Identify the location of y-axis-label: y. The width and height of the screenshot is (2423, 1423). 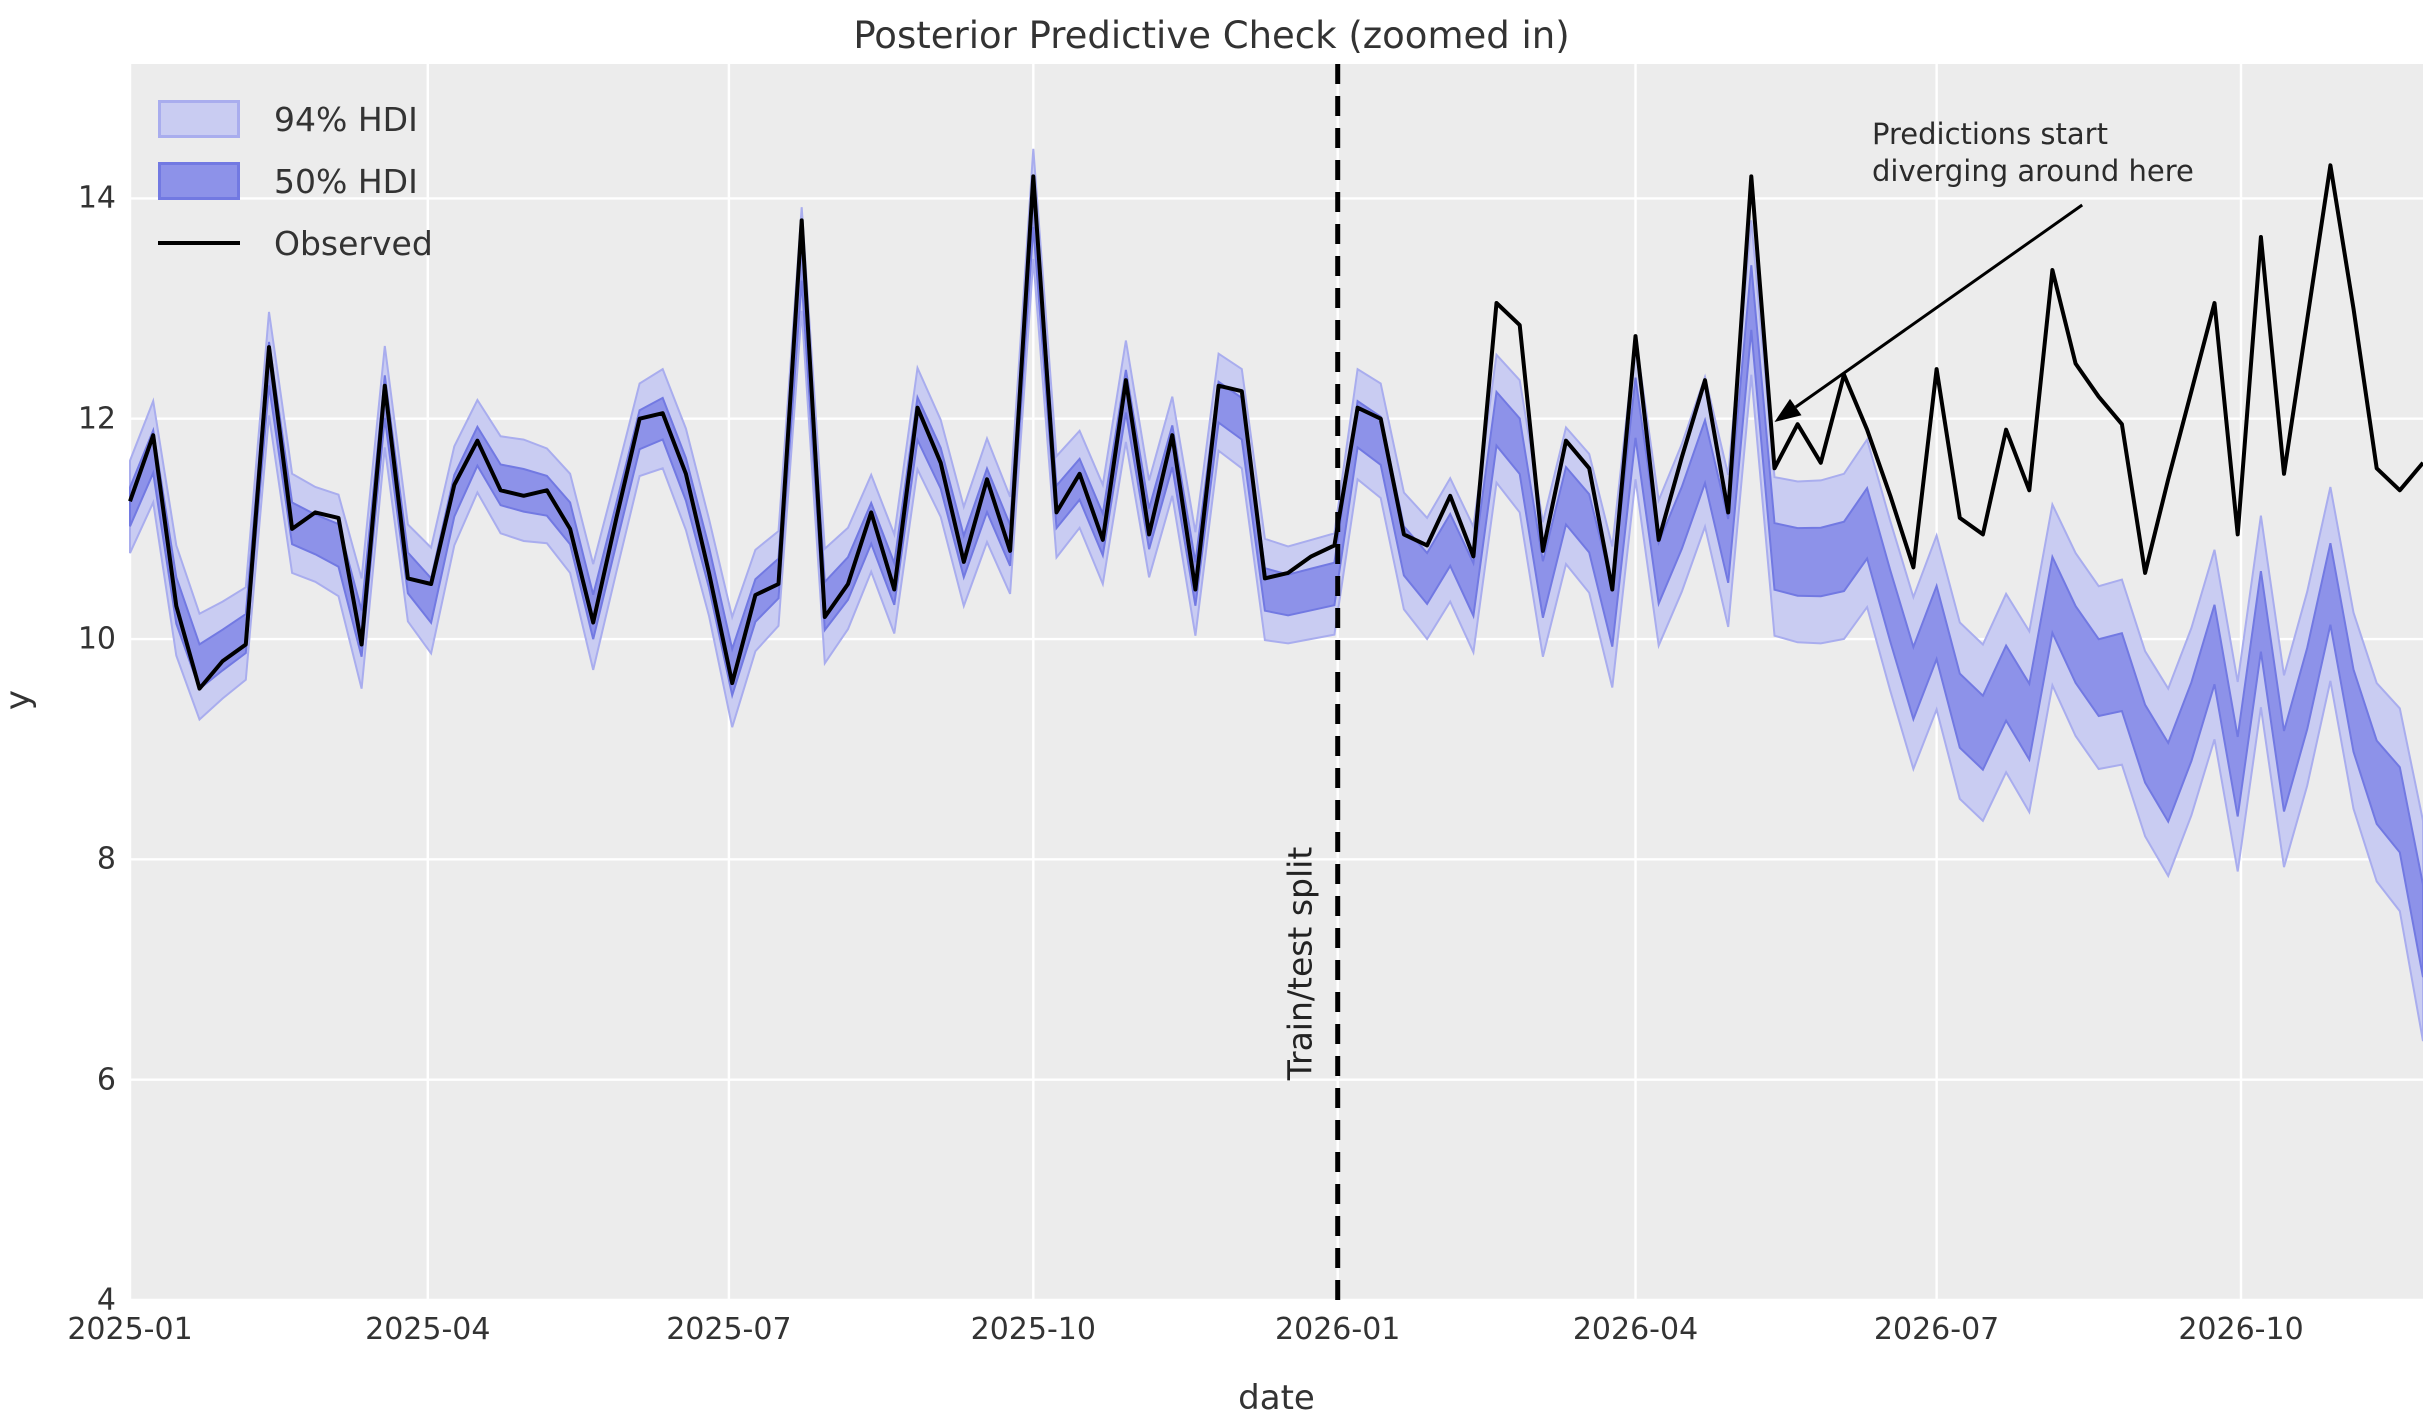
(19, 700).